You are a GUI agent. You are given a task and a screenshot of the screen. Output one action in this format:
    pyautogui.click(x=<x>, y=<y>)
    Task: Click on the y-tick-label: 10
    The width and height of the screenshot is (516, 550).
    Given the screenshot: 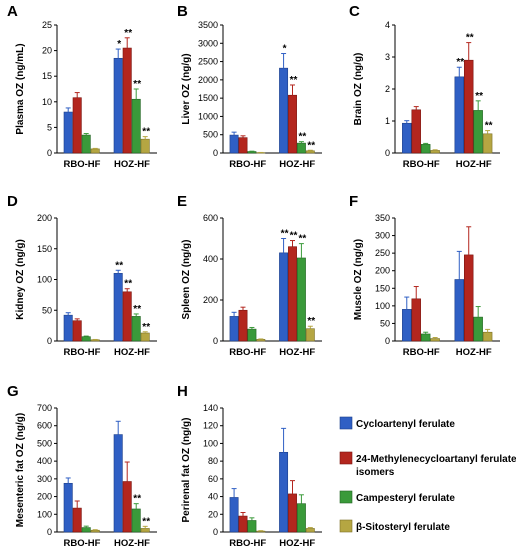 What is the action you would take?
    pyautogui.click(x=47, y=102)
    